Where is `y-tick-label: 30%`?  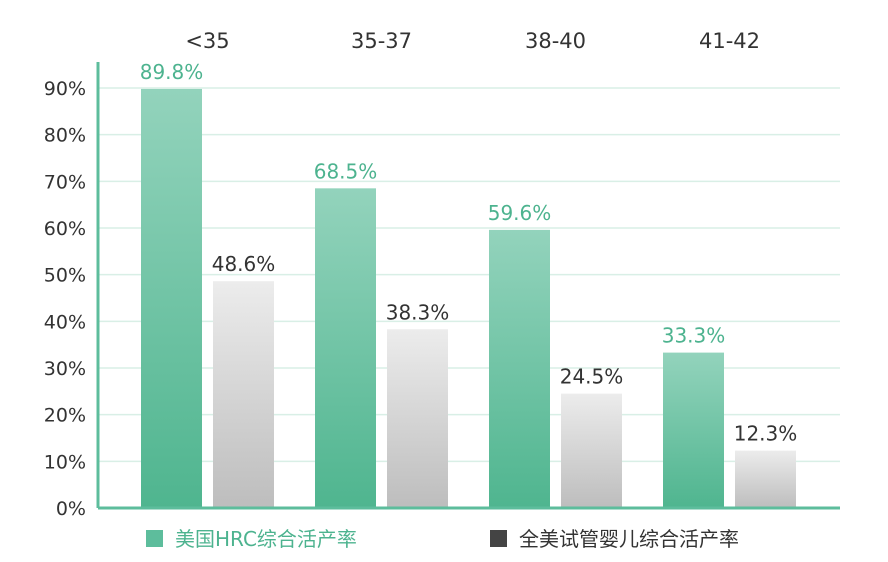 y-tick-label: 30% is located at coordinates (65, 369).